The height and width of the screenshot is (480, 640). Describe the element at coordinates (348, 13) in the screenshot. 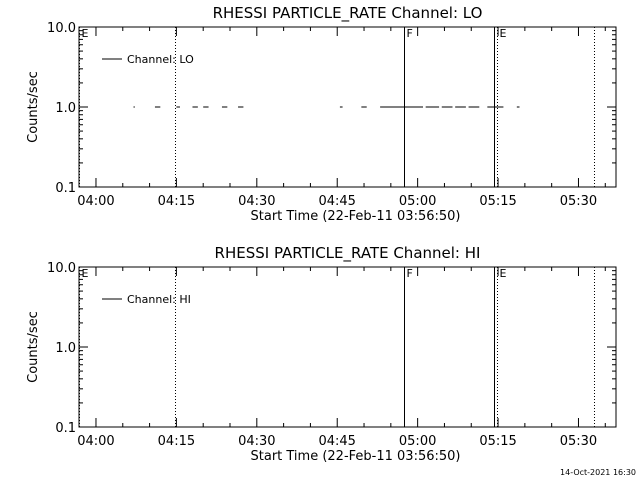

I see `chart-title: RHESSI PARTICLE_RATE Channel: LO` at that location.